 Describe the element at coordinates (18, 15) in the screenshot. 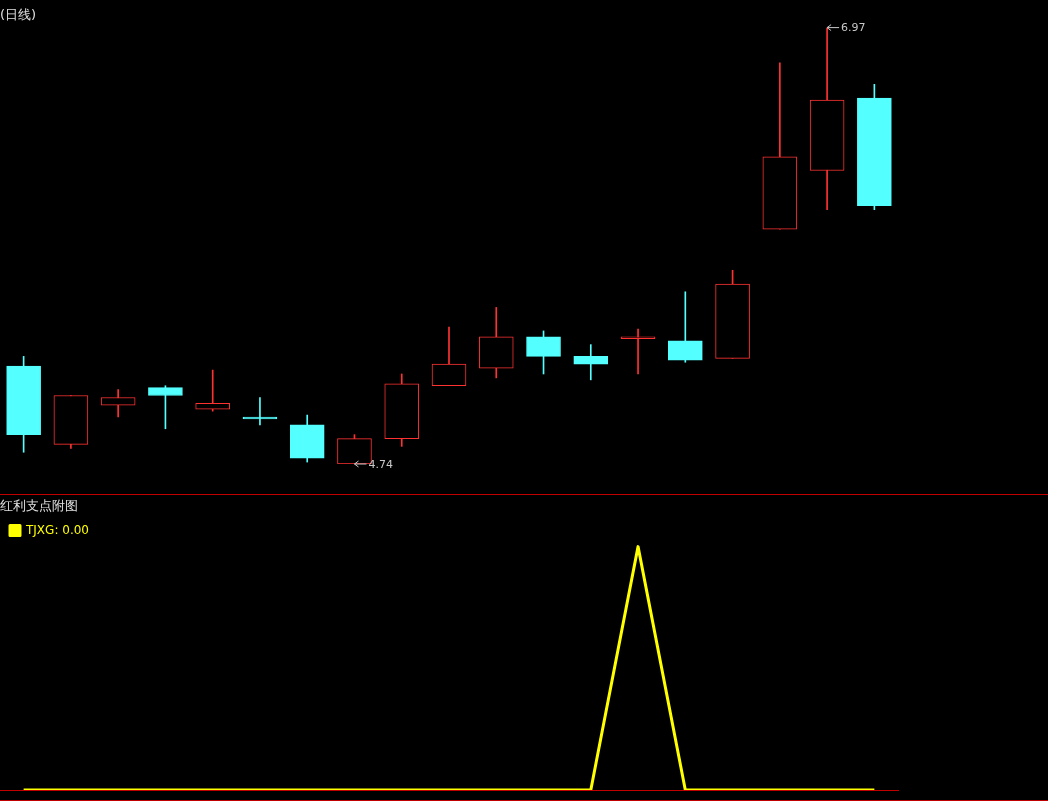

I see `chart-title: (日线)` at that location.